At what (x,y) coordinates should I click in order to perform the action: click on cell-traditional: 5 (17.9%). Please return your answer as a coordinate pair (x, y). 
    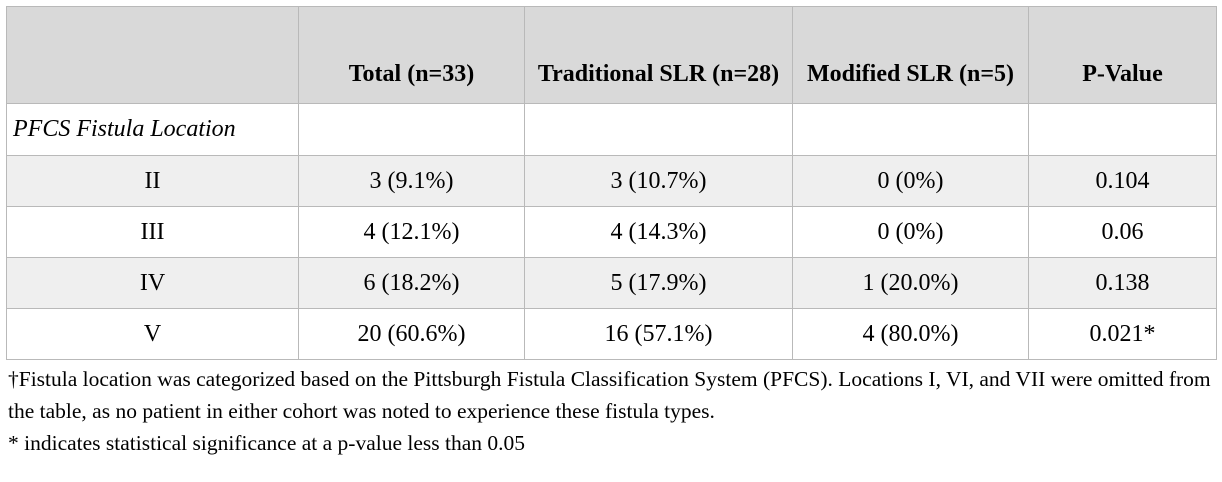
    Looking at the image, I should click on (658, 283).